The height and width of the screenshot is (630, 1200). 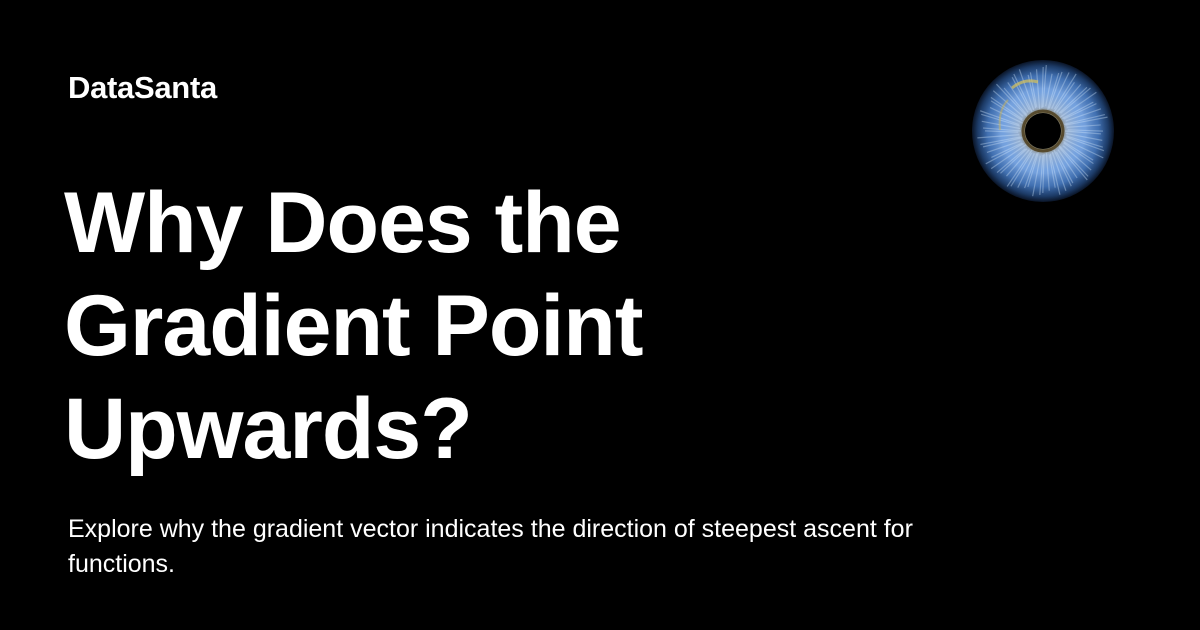 What do you see at coordinates (353, 326) in the screenshot?
I see `title-line-2: Gradient Point` at bounding box center [353, 326].